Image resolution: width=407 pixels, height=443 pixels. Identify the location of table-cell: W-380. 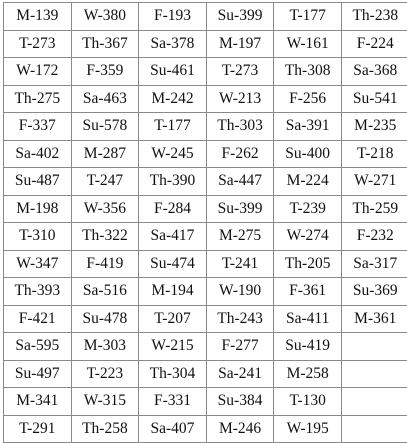
(105, 17).